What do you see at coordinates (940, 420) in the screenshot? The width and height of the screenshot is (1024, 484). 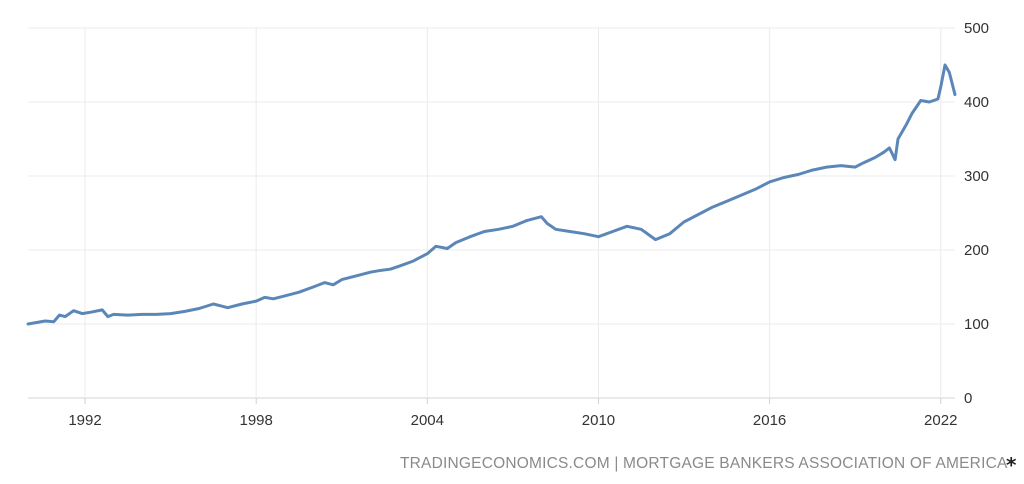 I see `x-tick-label: 2022` at bounding box center [940, 420].